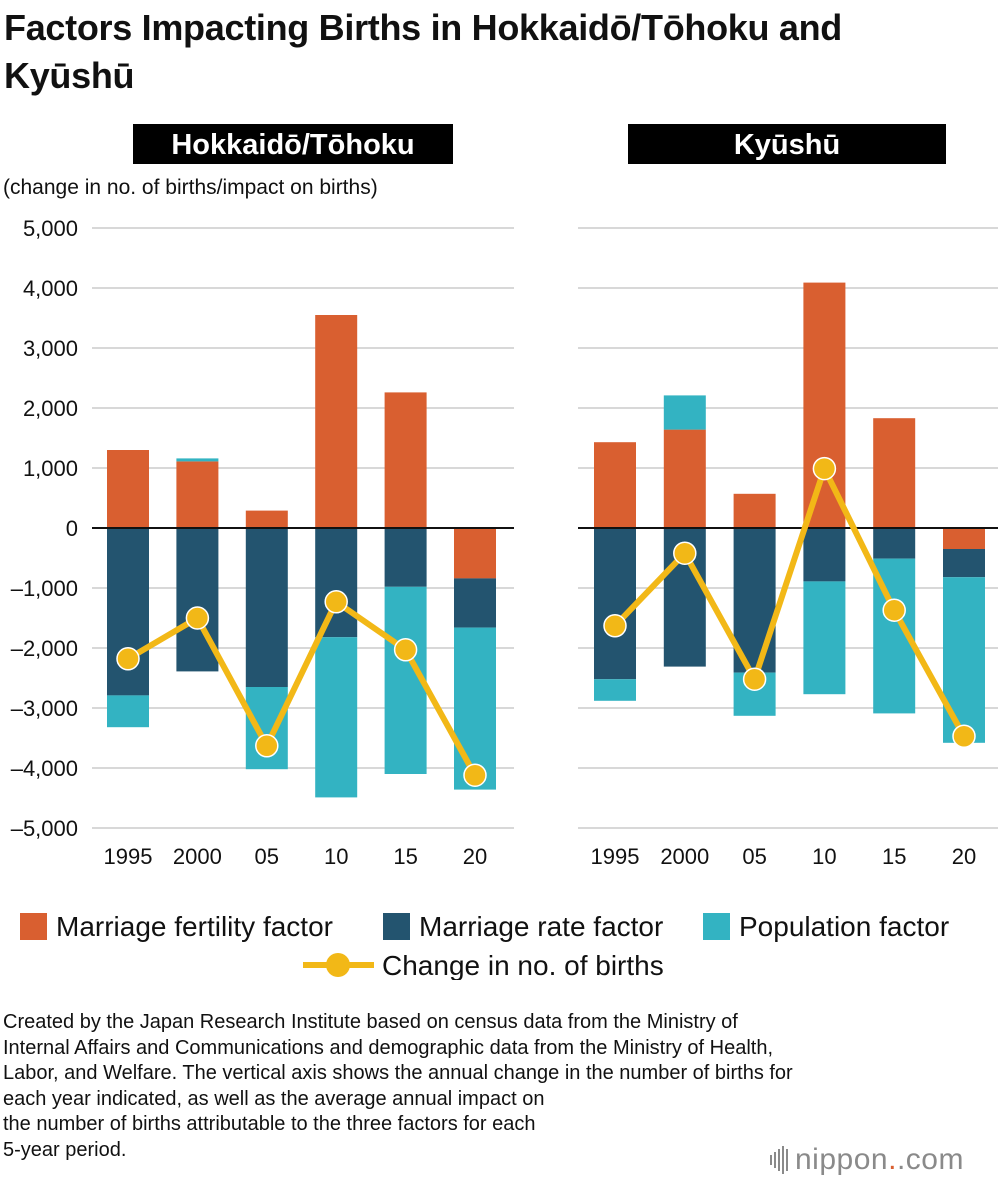  Describe the element at coordinates (50, 288) in the screenshot. I see `y-tick-label: 4,000` at that location.